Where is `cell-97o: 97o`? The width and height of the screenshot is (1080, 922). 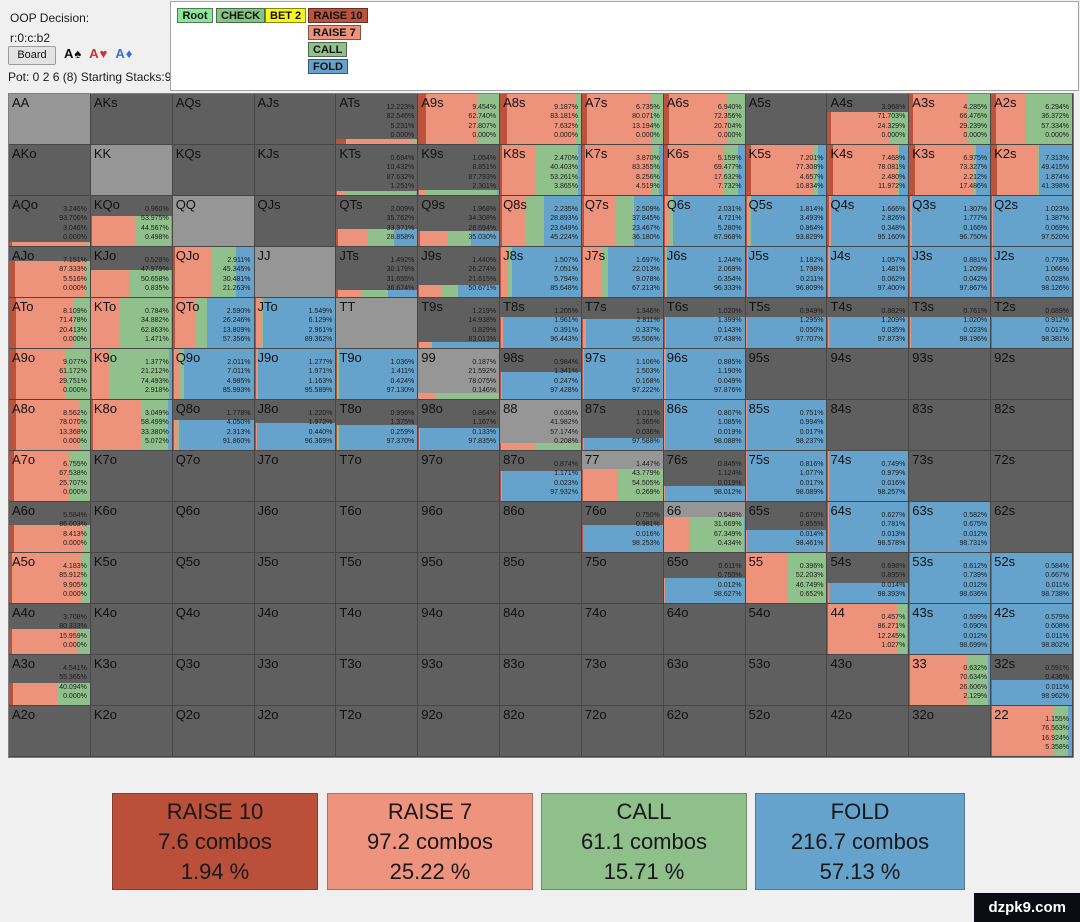
cell-97o: 97o is located at coordinates (459, 476).